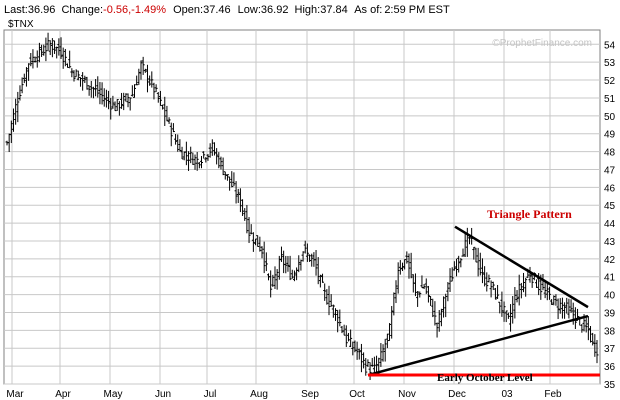 This screenshot has width=620, height=400. What do you see at coordinates (610, 188) in the screenshot?
I see `y-tick-label: 46` at bounding box center [610, 188].